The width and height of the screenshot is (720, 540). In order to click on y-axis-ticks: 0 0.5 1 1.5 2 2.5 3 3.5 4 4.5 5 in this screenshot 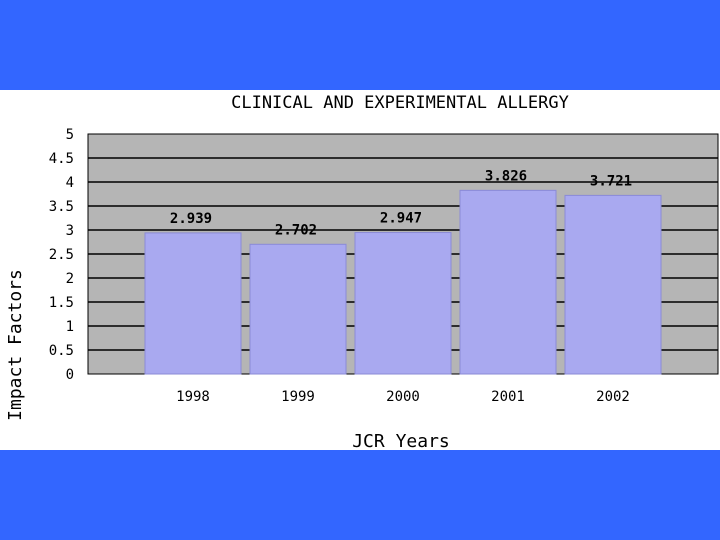, I will do `click(61, 255)`.